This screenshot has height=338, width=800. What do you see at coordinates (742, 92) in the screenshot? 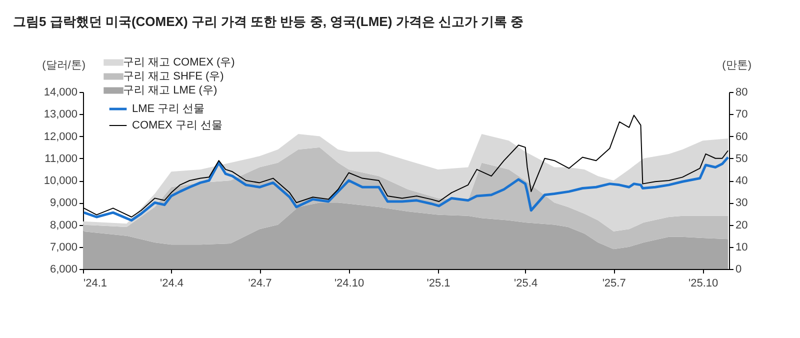
I see `y2-tick-label: 80` at bounding box center [742, 92].